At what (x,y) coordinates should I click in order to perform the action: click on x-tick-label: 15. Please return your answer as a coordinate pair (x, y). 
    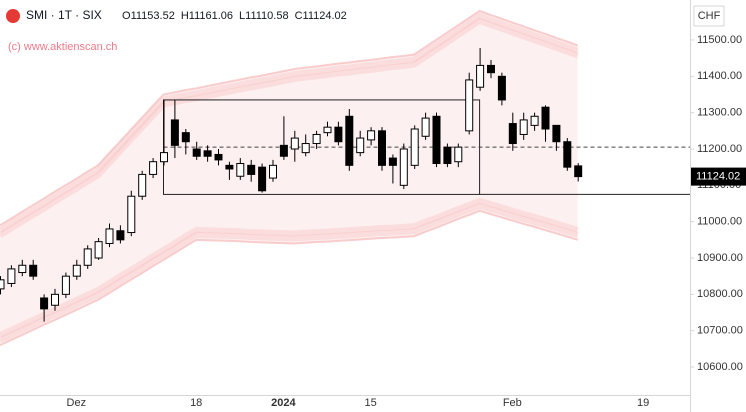
    Looking at the image, I should click on (370, 403).